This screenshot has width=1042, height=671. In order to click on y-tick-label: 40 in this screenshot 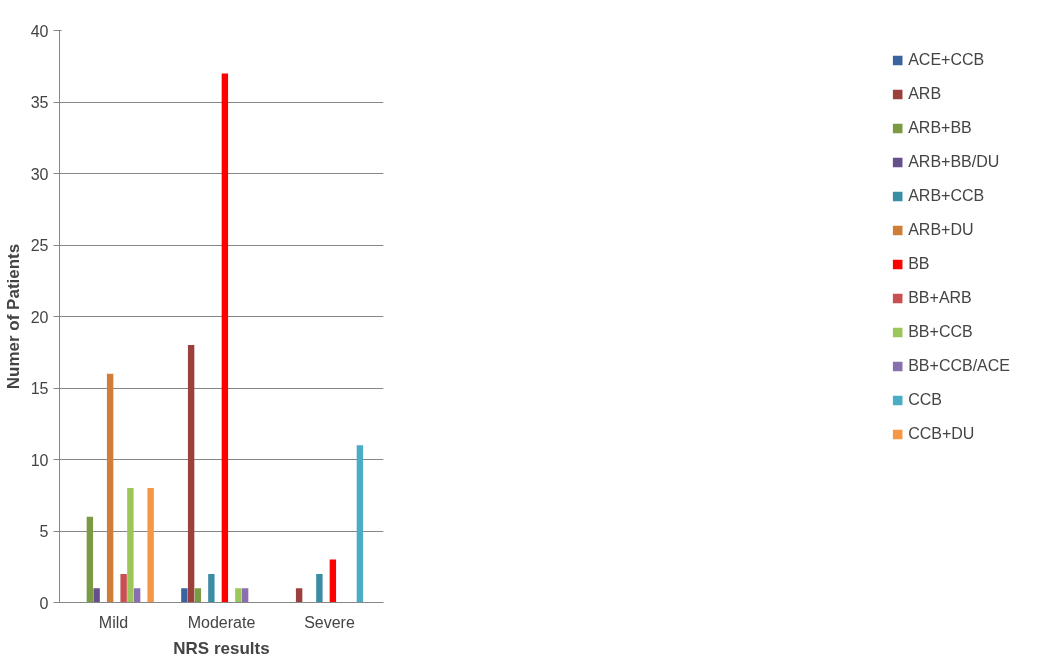, I will do `click(39, 31)`.